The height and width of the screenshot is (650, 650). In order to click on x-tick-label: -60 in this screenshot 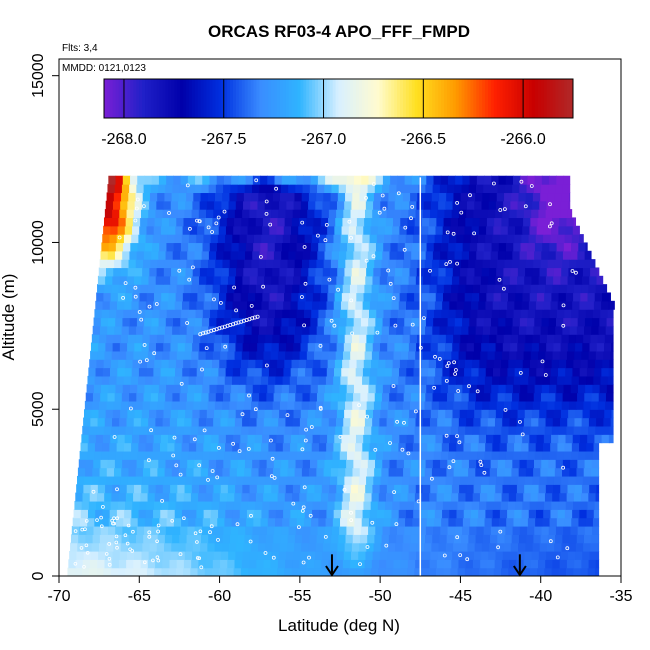, I will do `click(219, 596)`.